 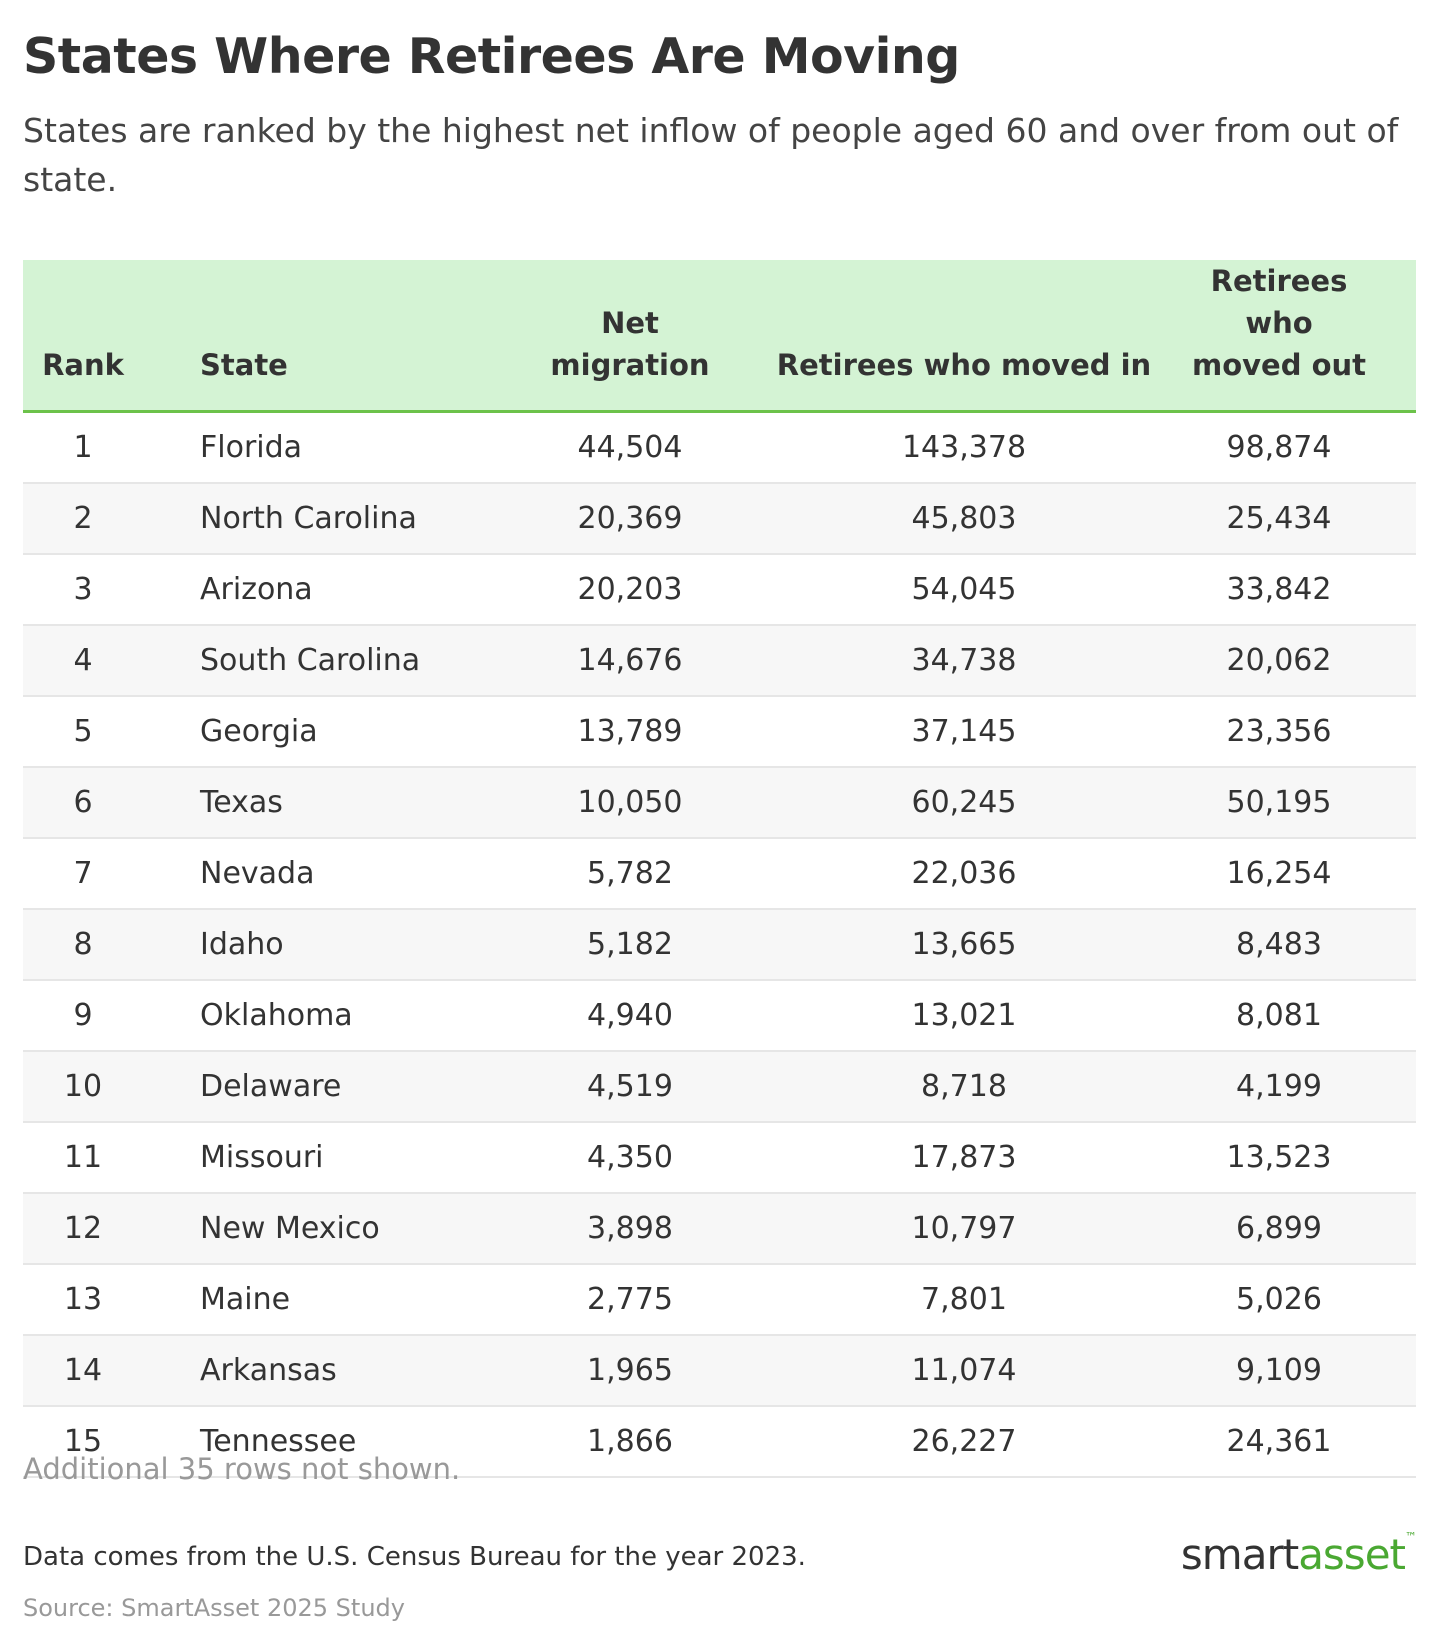 I want to click on table-cell: 4,350, so click(x=630, y=1158).